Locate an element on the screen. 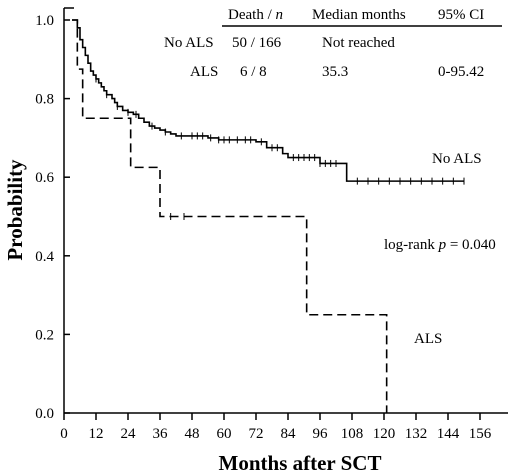 Image resolution: width=520 pixels, height=476 pixels. x-tick-label: 0 is located at coordinates (64, 434).